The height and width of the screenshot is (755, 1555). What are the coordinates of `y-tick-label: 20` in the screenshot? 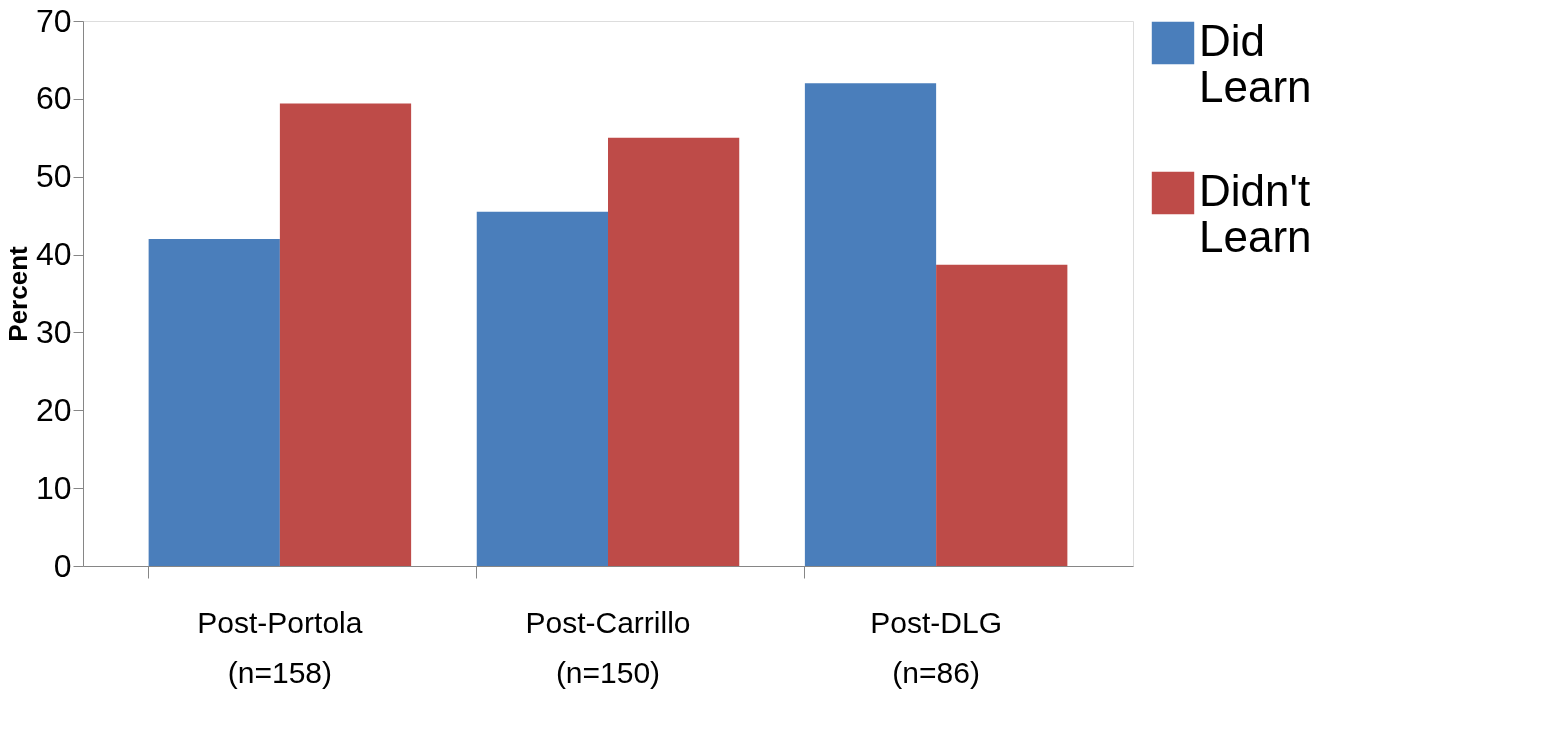 It's located at (53, 409).